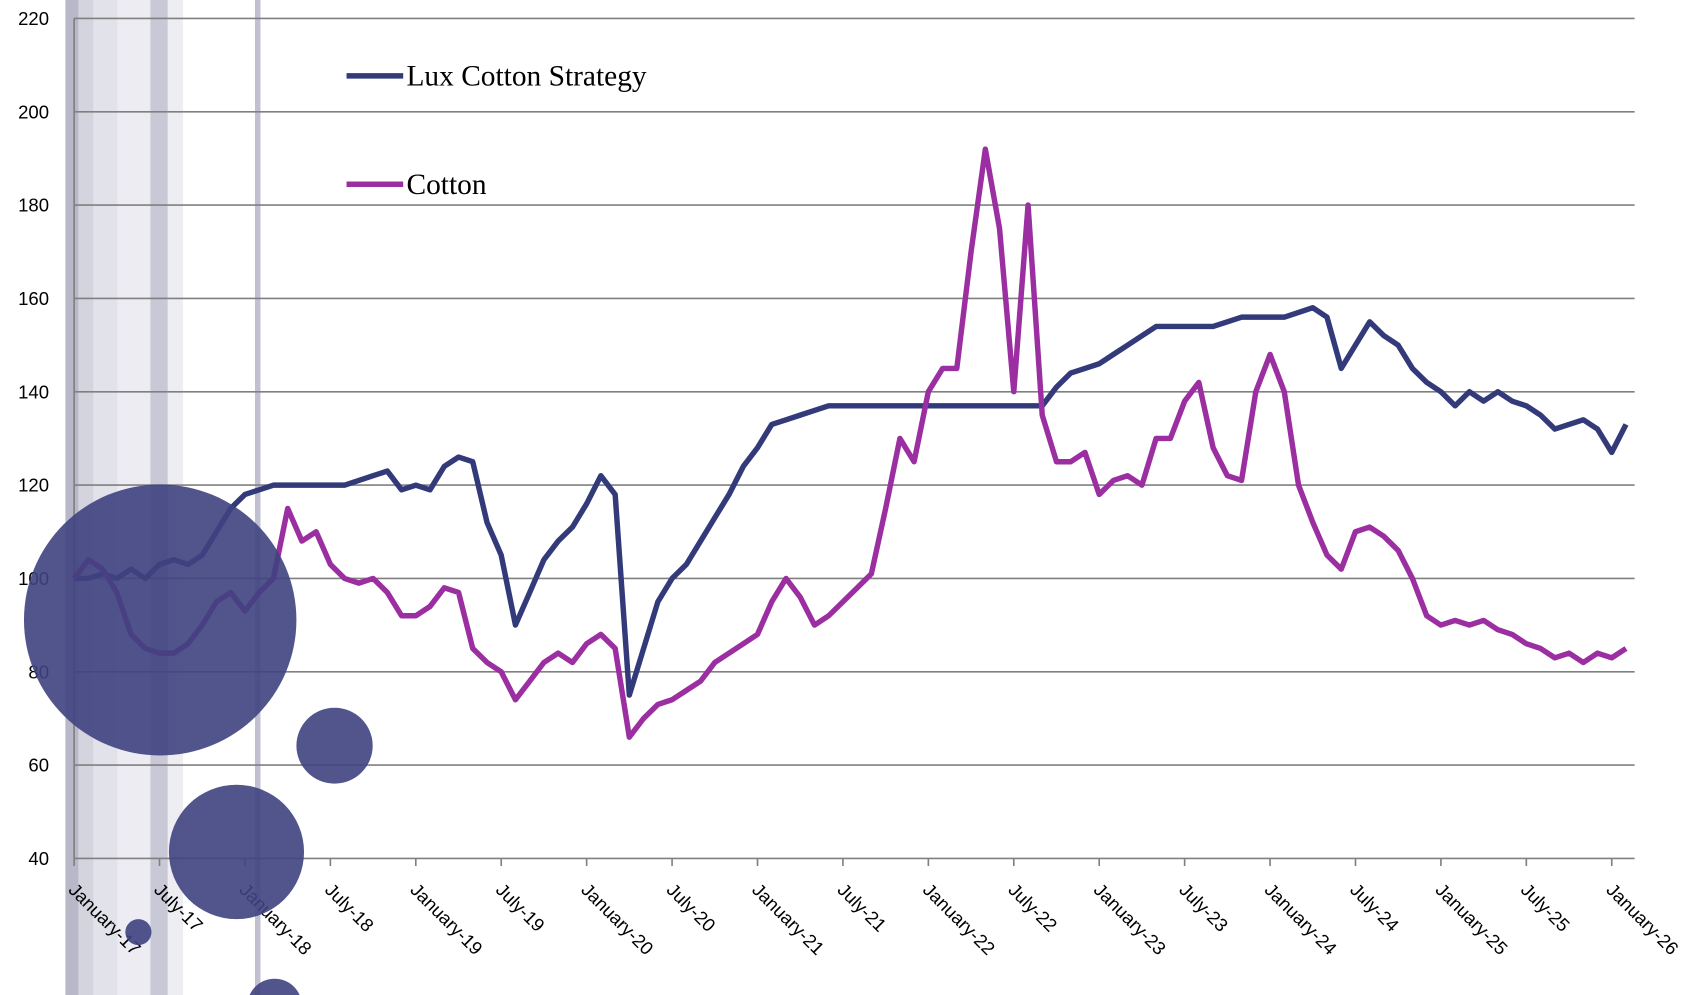 The image size is (1700, 995). I want to click on legend: Lux Cotton Strategy Cotton, so click(496, 131).